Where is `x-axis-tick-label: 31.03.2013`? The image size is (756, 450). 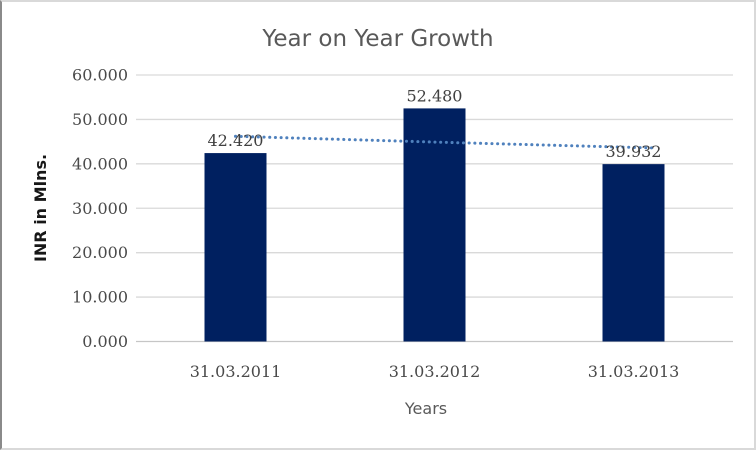
x-axis-tick-label: 31.03.2013 is located at coordinates (634, 371).